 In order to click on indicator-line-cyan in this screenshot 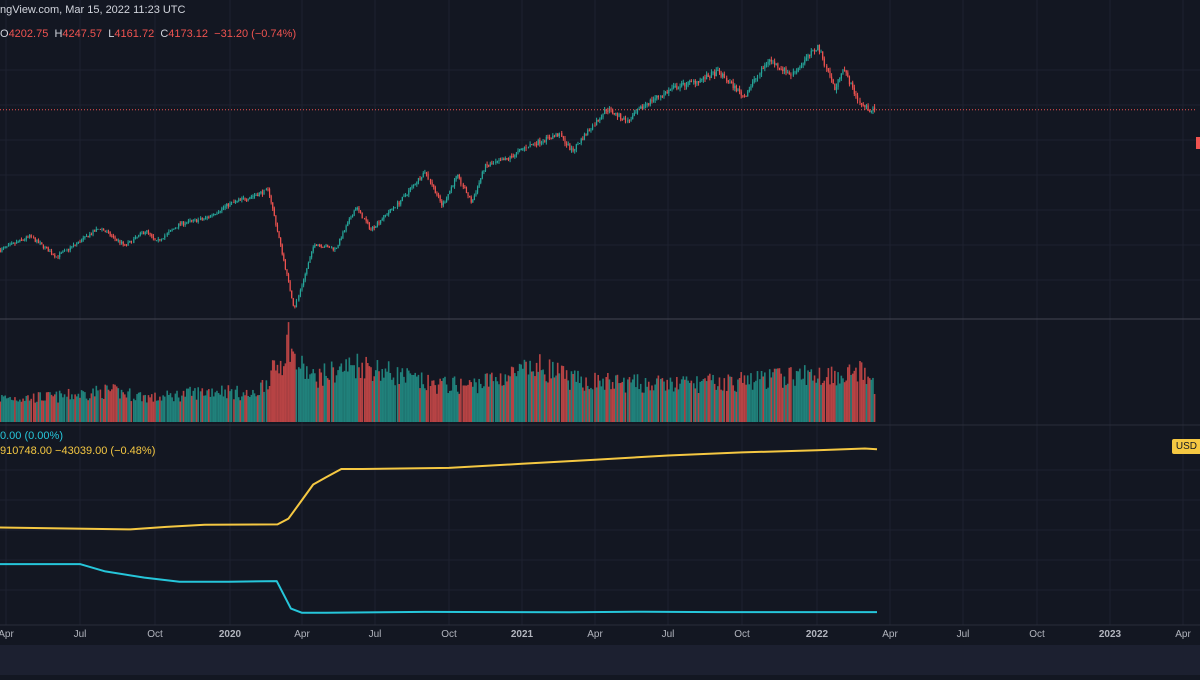, I will do `click(438, 588)`.